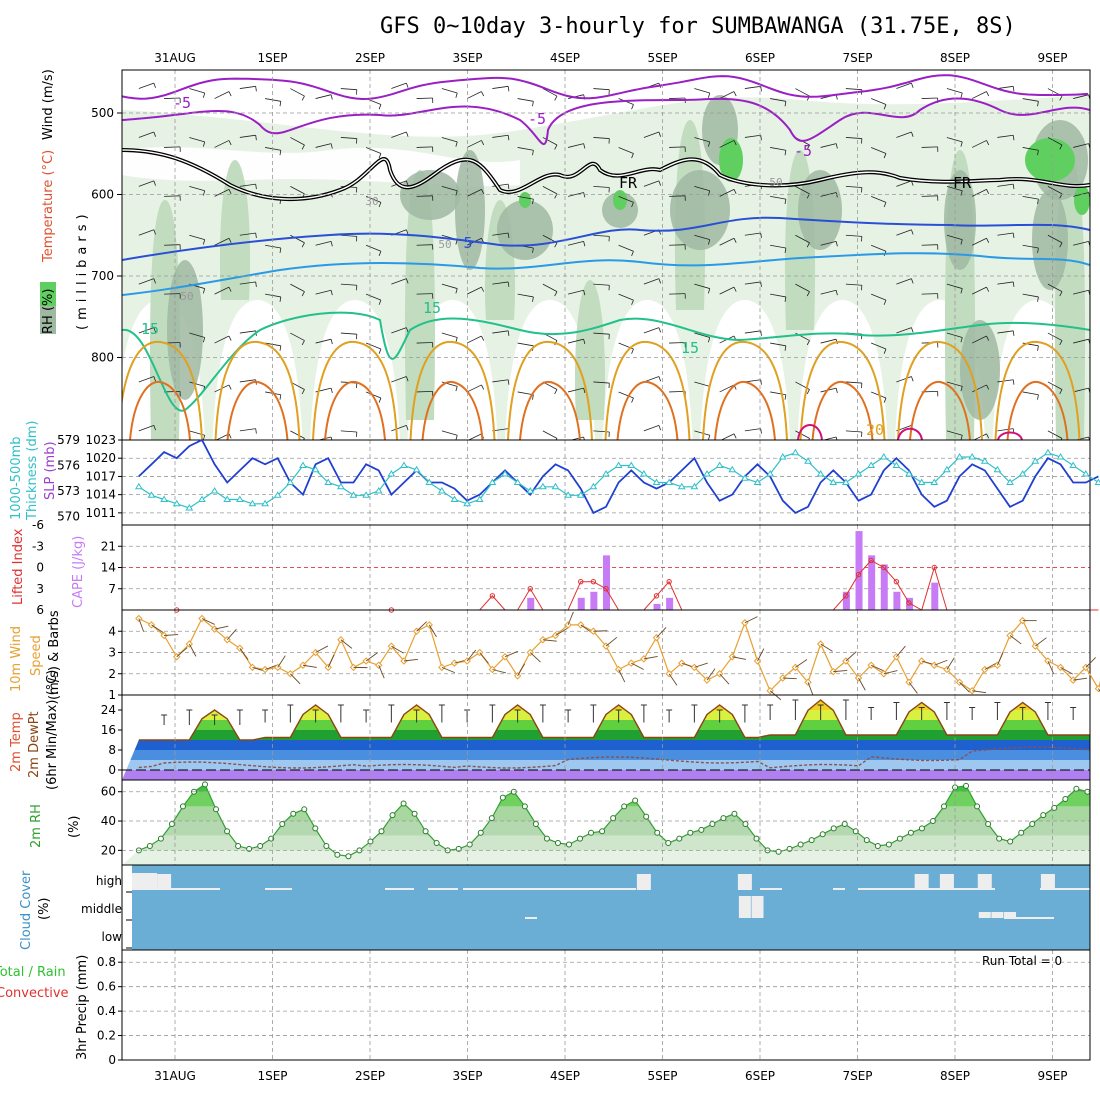  I want to click on rh-tick-label: 40, so click(108, 821).